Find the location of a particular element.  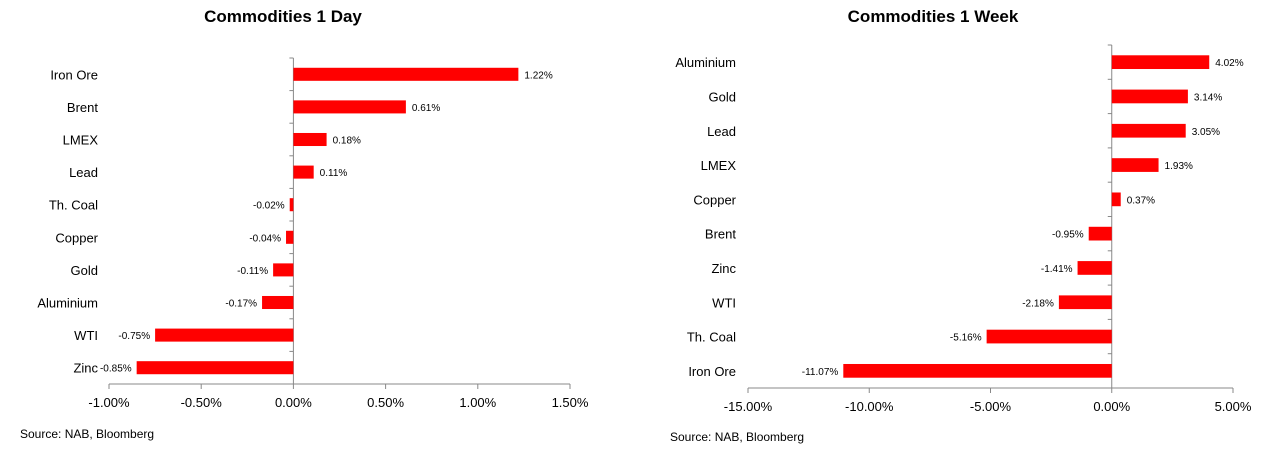

x-tick-label: 0.50% is located at coordinates (385, 402).